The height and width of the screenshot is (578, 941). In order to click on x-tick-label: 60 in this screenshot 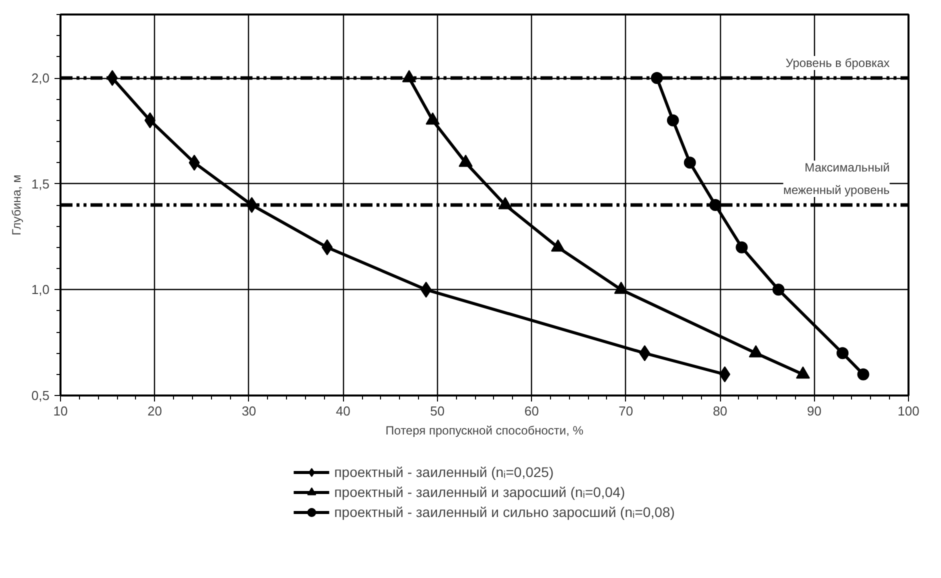, I will do `click(531, 411)`.